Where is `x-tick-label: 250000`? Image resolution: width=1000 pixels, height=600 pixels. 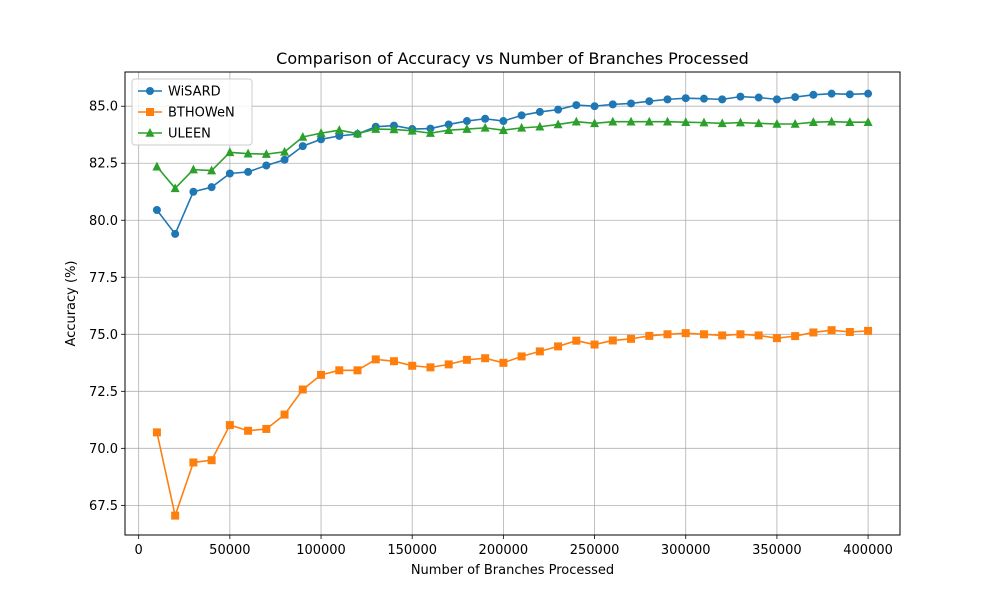 x-tick-label: 250000 is located at coordinates (595, 550).